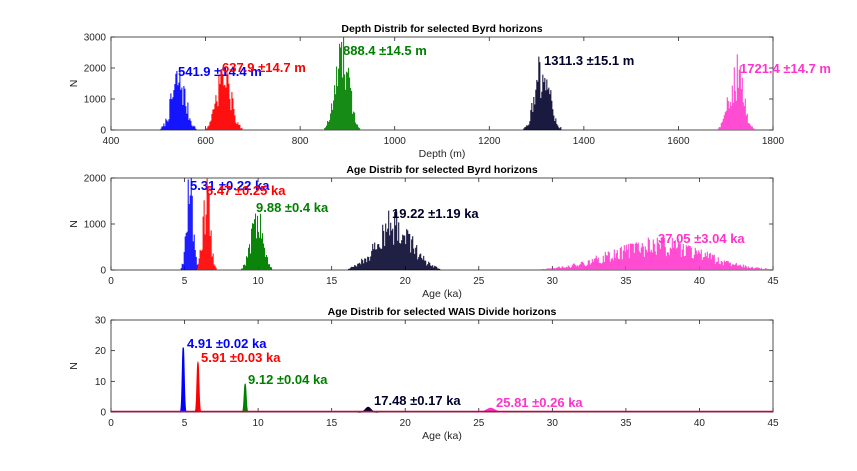 Image resolution: width=857 pixels, height=471 pixels. Describe the element at coordinates (701, 238) in the screenshot. I see `series-annotation: 37.05 ±3.04 ka` at that location.